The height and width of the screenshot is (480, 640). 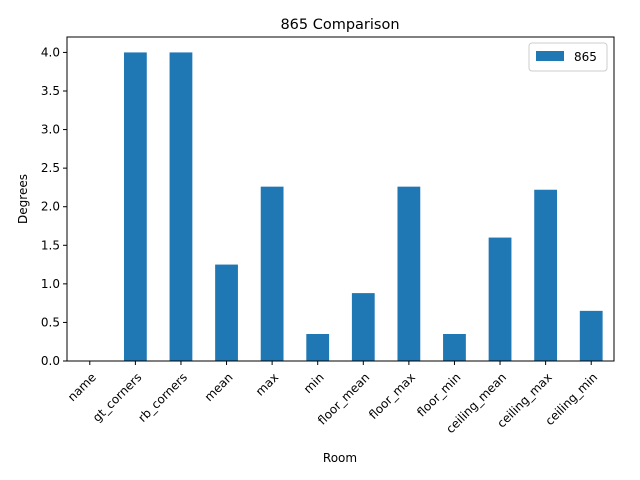 I want to click on legend-swatch, so click(x=550, y=56).